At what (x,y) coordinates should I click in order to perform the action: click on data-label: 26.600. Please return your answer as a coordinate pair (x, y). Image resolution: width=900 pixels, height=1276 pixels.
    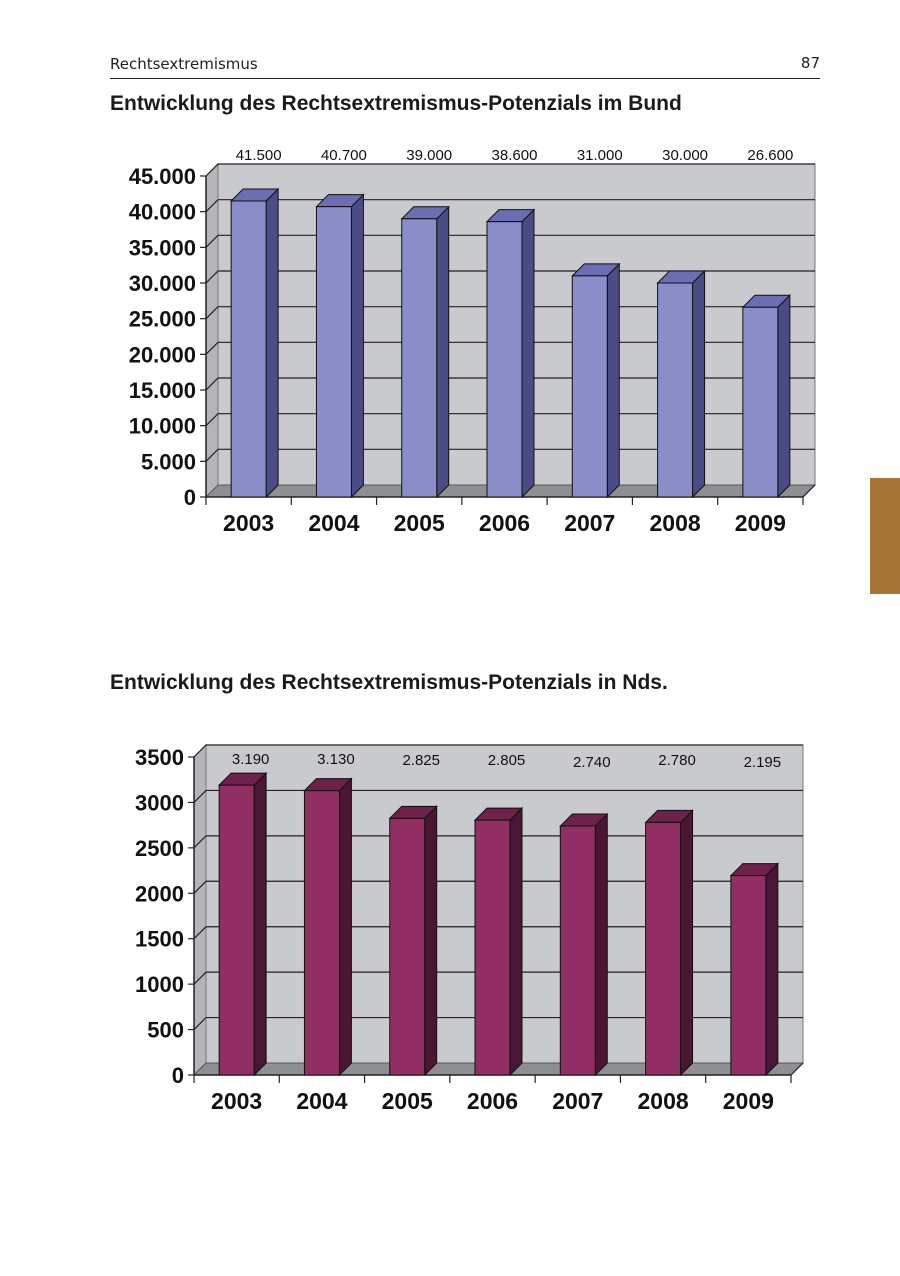
    Looking at the image, I should click on (770, 155).